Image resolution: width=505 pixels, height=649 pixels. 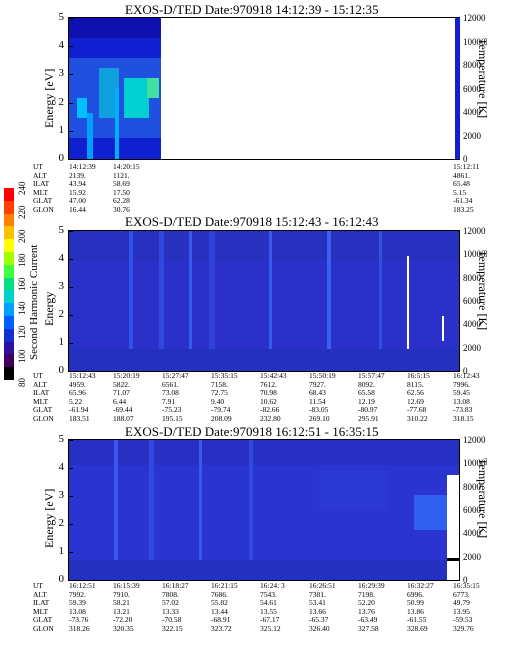 I want to click on table-cell: 7992., so click(x=77, y=594).